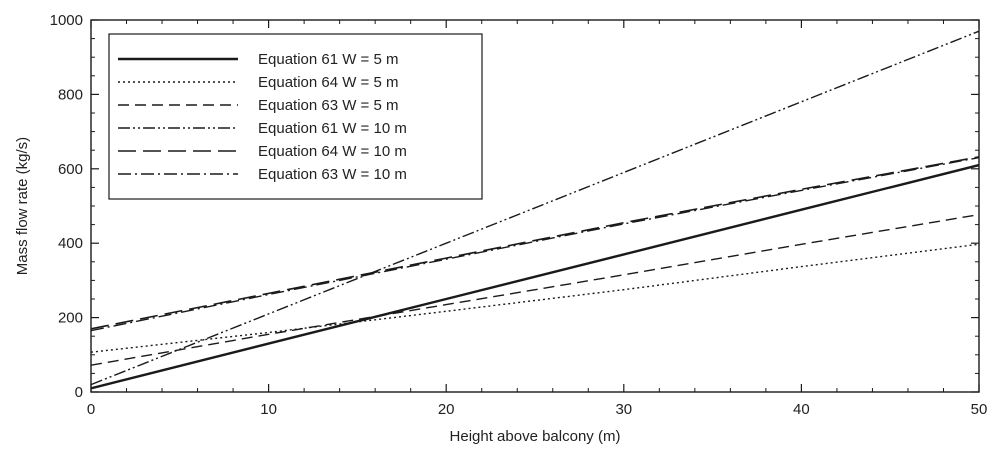 The width and height of the screenshot is (988, 452). Describe the element at coordinates (801, 409) in the screenshot. I see `x-tick-label: 40` at that location.